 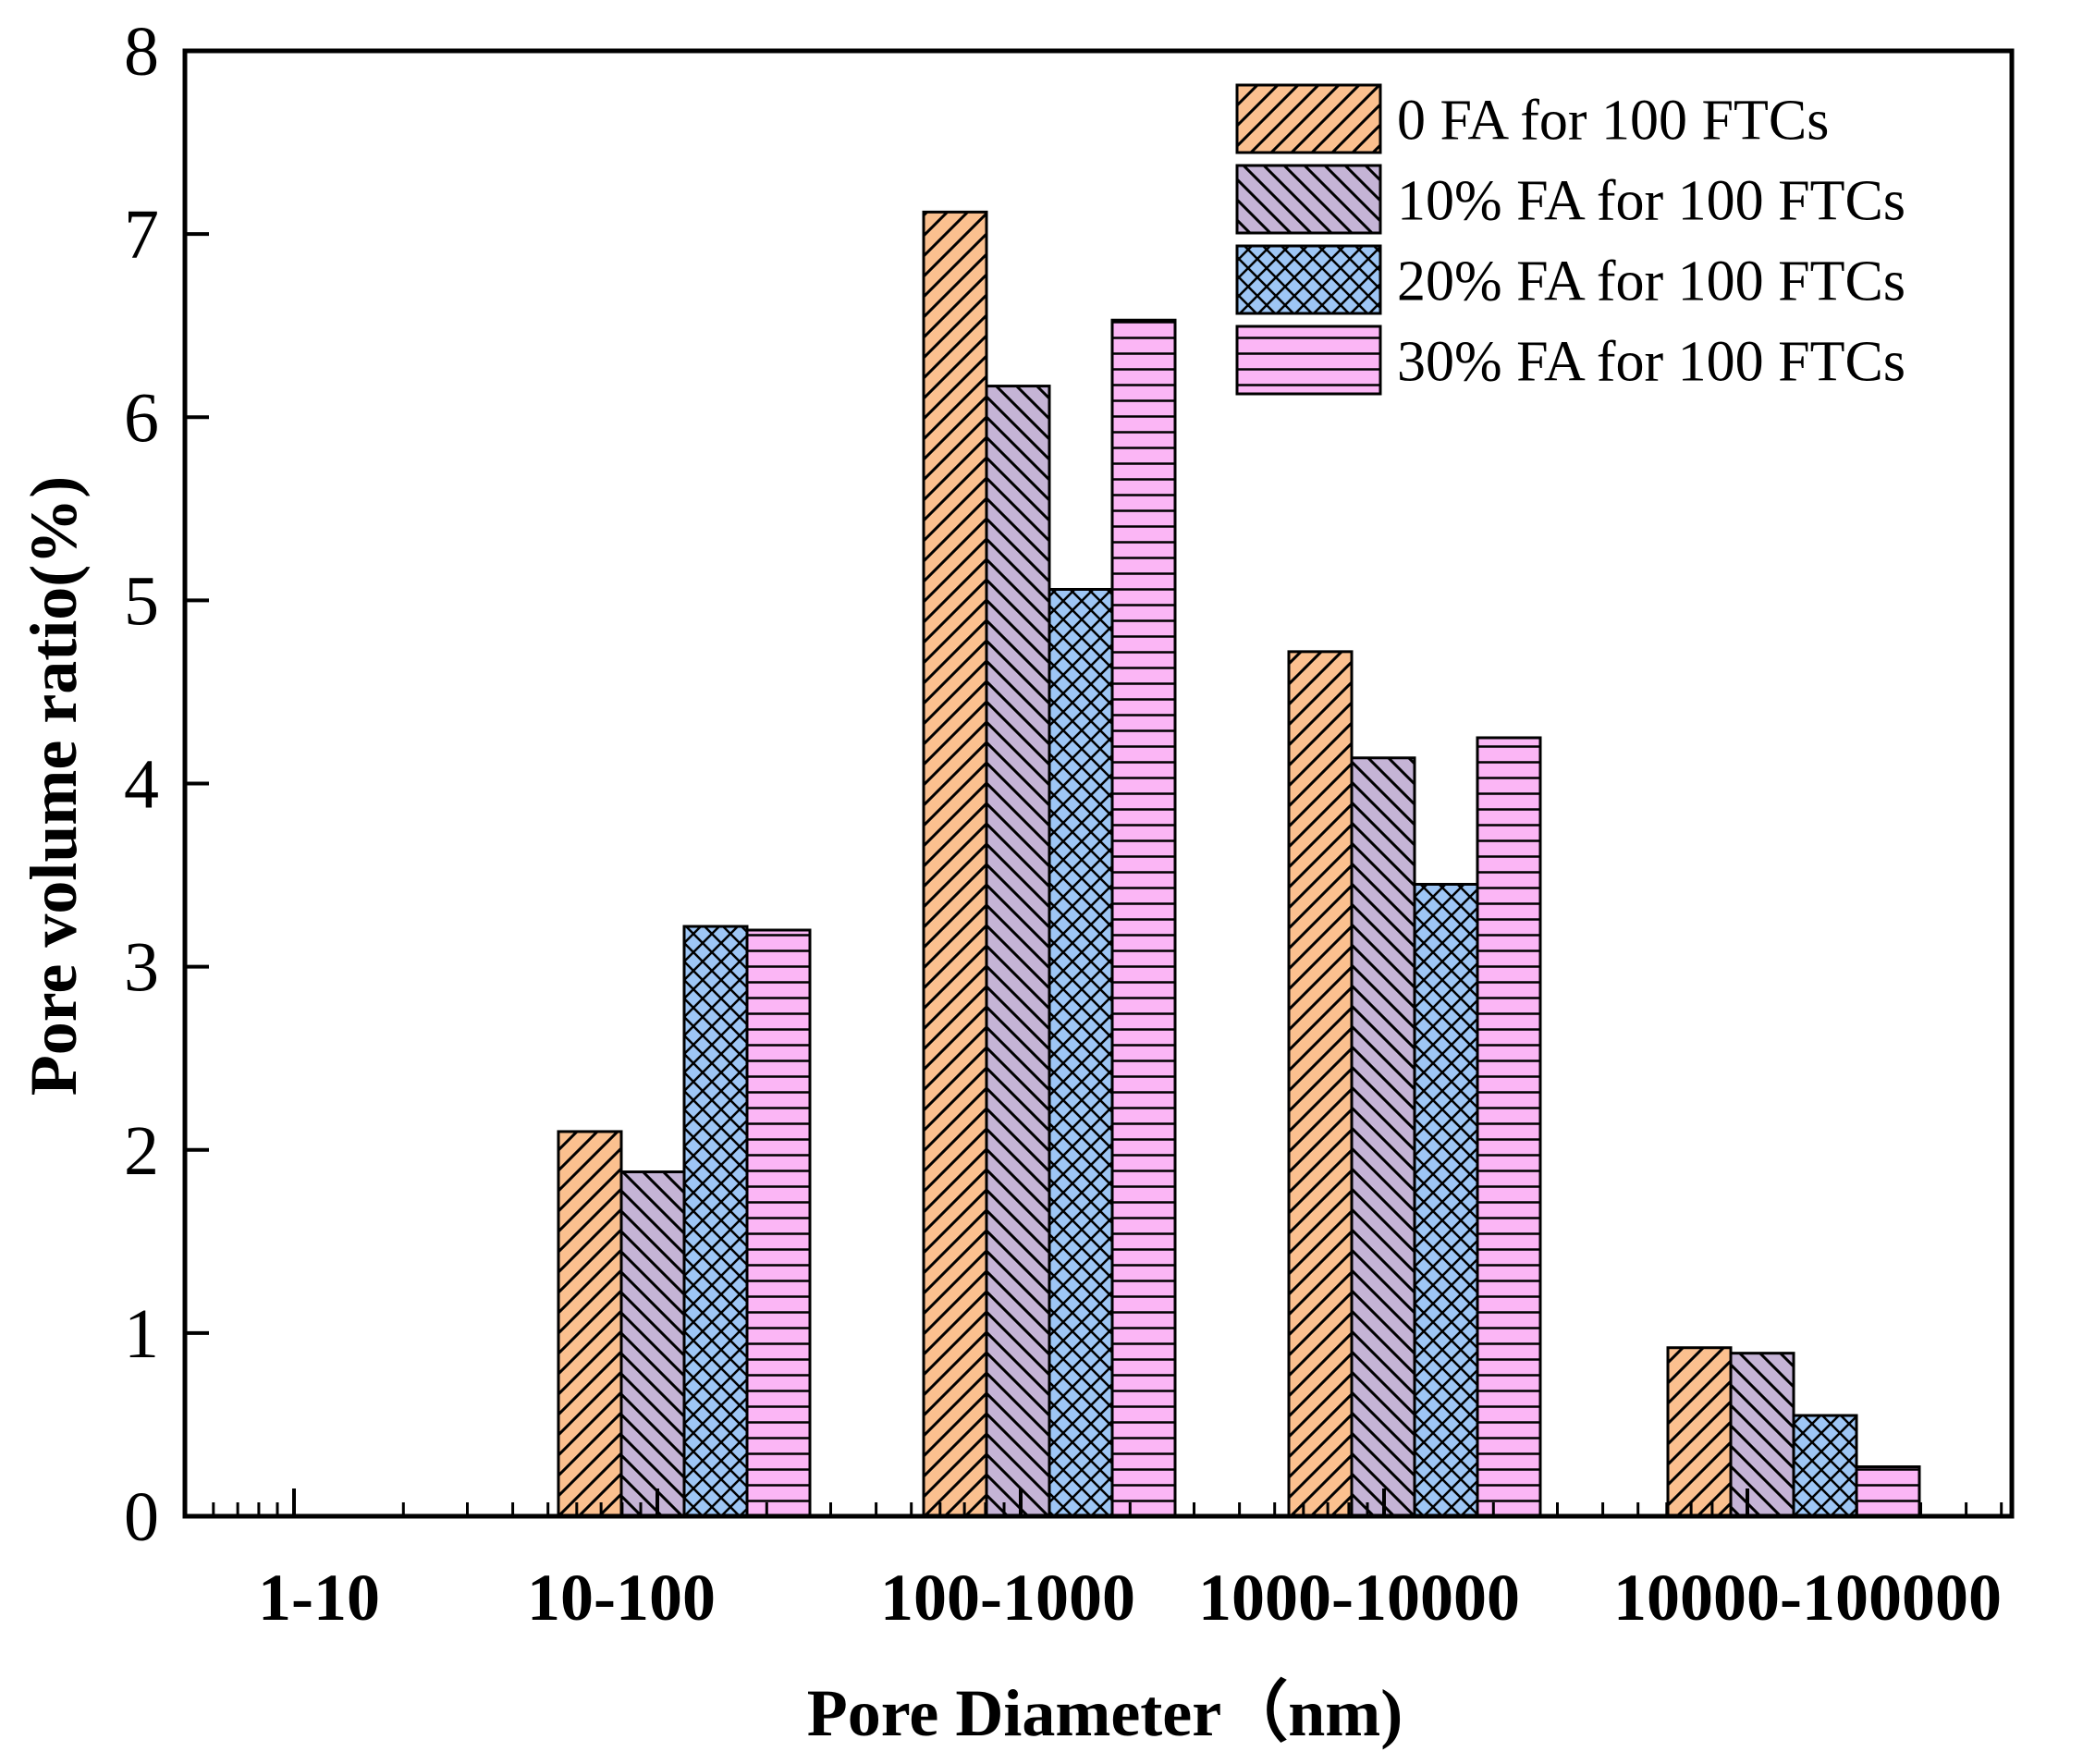 I want to click on x-axis-title: Pore Diameter（nm), so click(x=1105, y=1713).